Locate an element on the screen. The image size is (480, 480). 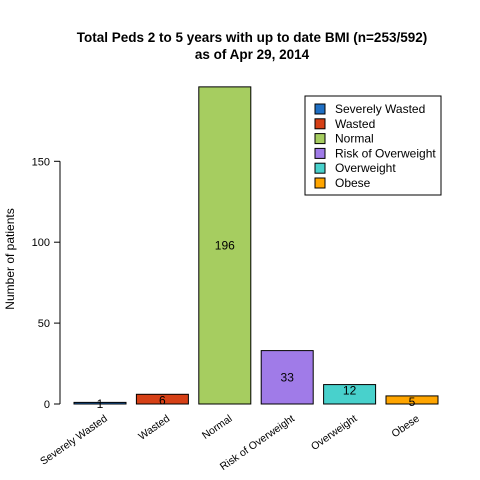
y-tick-label: 100 is located at coordinates (41, 243).